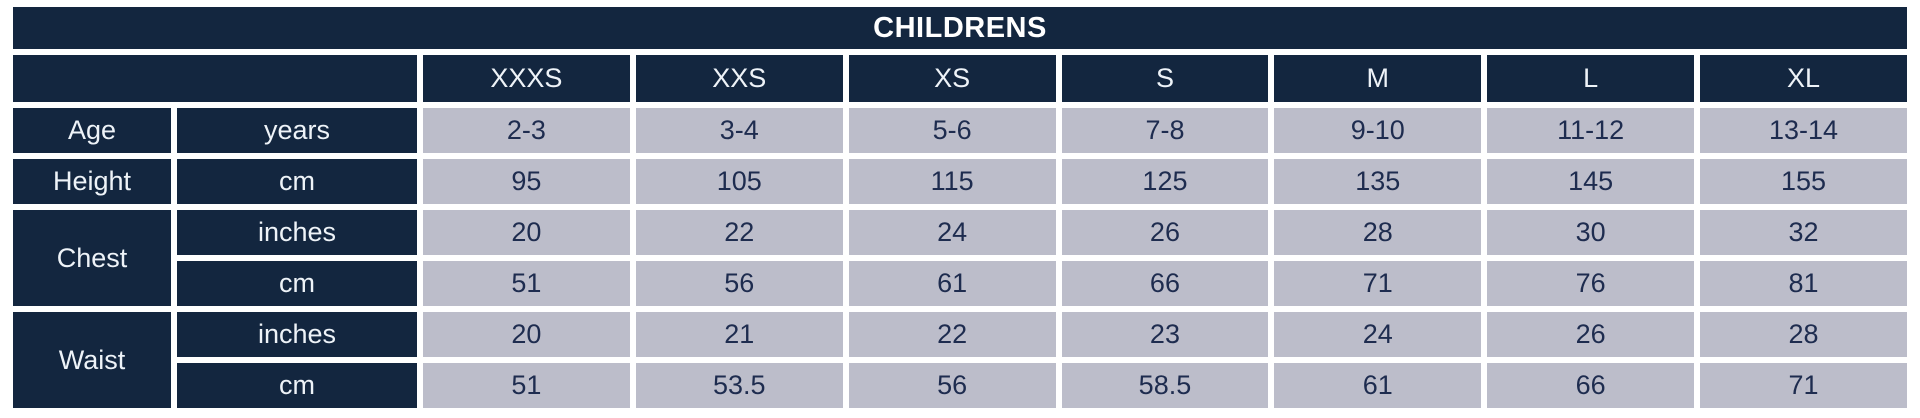 The height and width of the screenshot is (418, 1920). Describe the element at coordinates (1165, 385) in the screenshot. I see `size-value-cell: 58.5` at that location.